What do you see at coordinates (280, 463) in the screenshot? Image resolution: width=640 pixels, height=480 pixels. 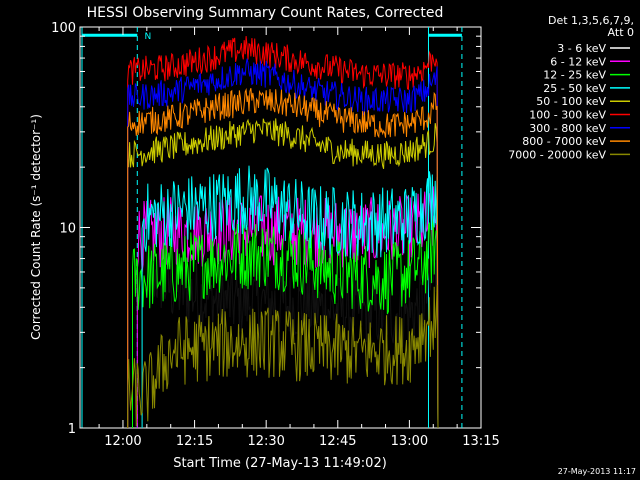 I see `x-axis-label: Start Time (27-May-13 11:49:02)` at bounding box center [280, 463].